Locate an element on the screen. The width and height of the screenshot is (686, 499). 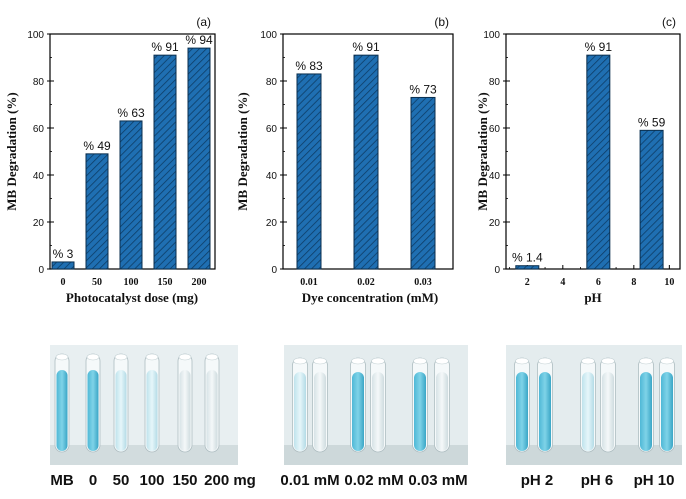
x-axis-label: pH is located at coordinates (592, 297).